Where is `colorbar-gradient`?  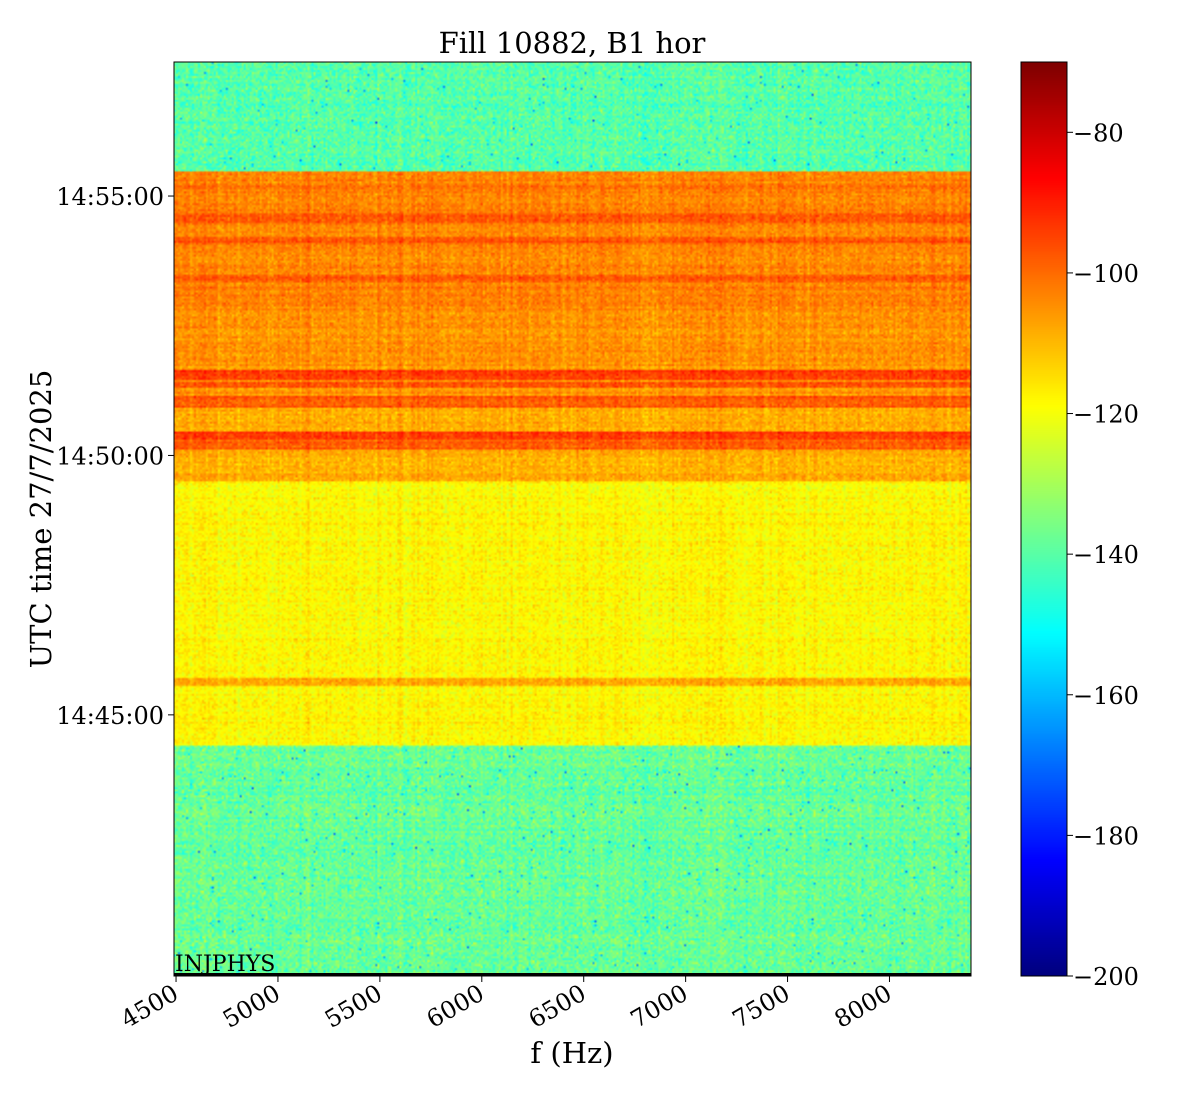
colorbar-gradient is located at coordinates (1044, 519).